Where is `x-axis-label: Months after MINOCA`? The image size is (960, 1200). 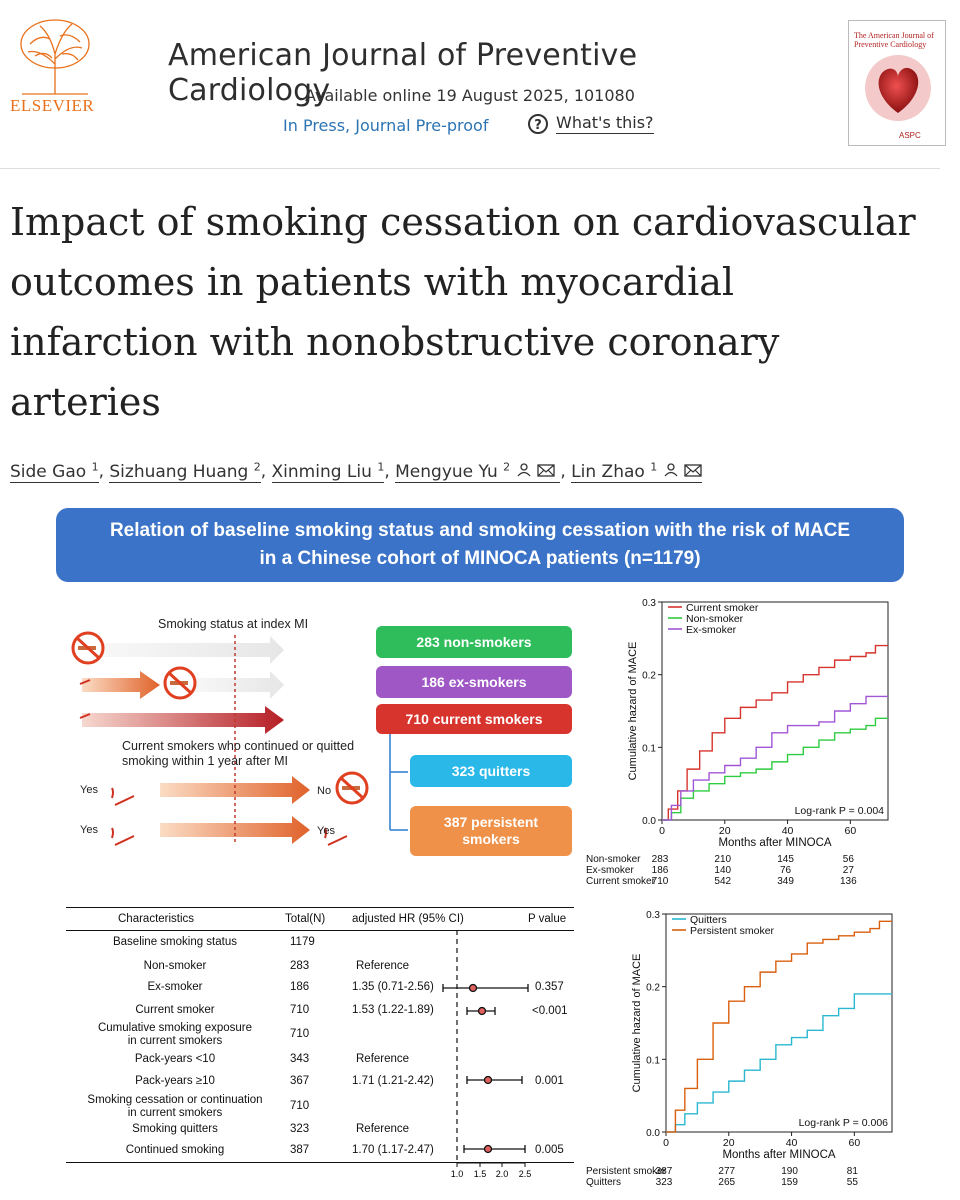
x-axis-label: Months after MINOCA is located at coordinates (778, 1155).